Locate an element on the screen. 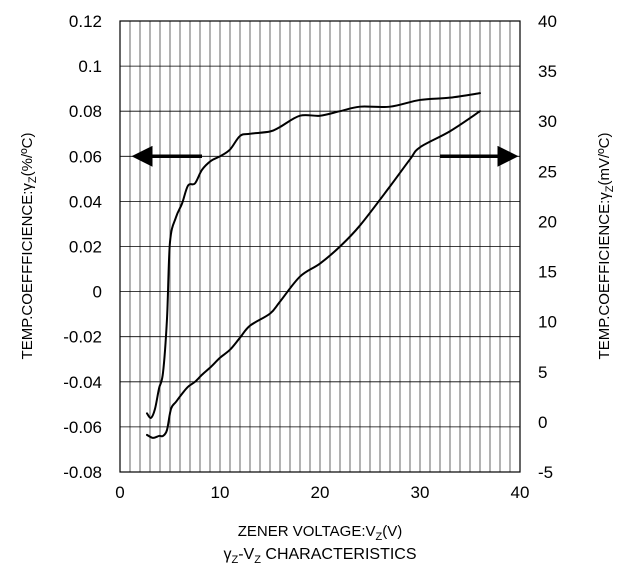 The image size is (629, 571). y-axis-right-title: TEMP.COEFFICIENCE:γZ(mV/ºC) is located at coordinates (606, 246).